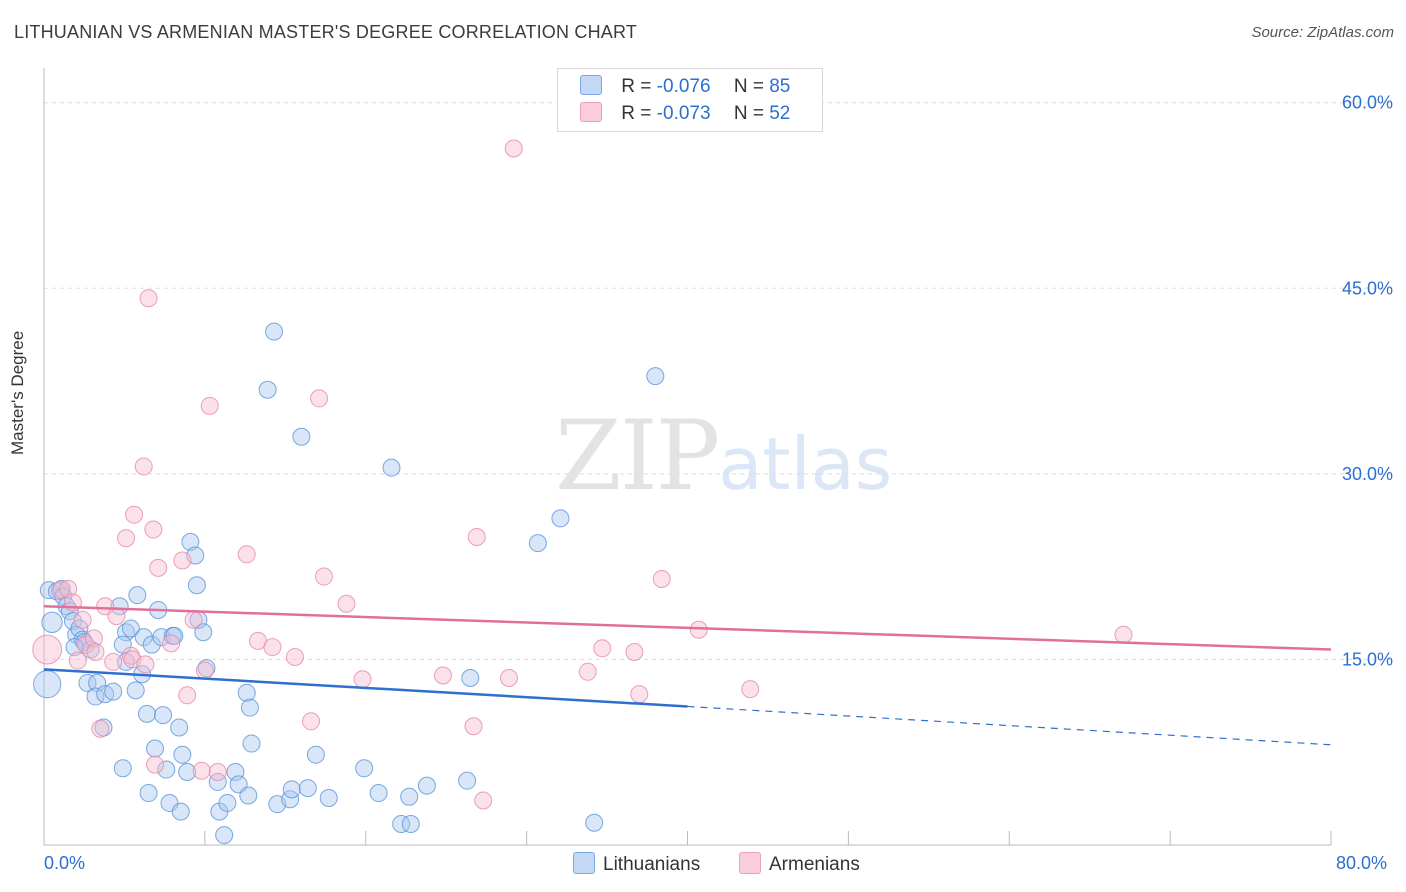  Describe the element at coordinates (805, 464) in the screenshot. I see `watermark-atlas: atlas` at that location.